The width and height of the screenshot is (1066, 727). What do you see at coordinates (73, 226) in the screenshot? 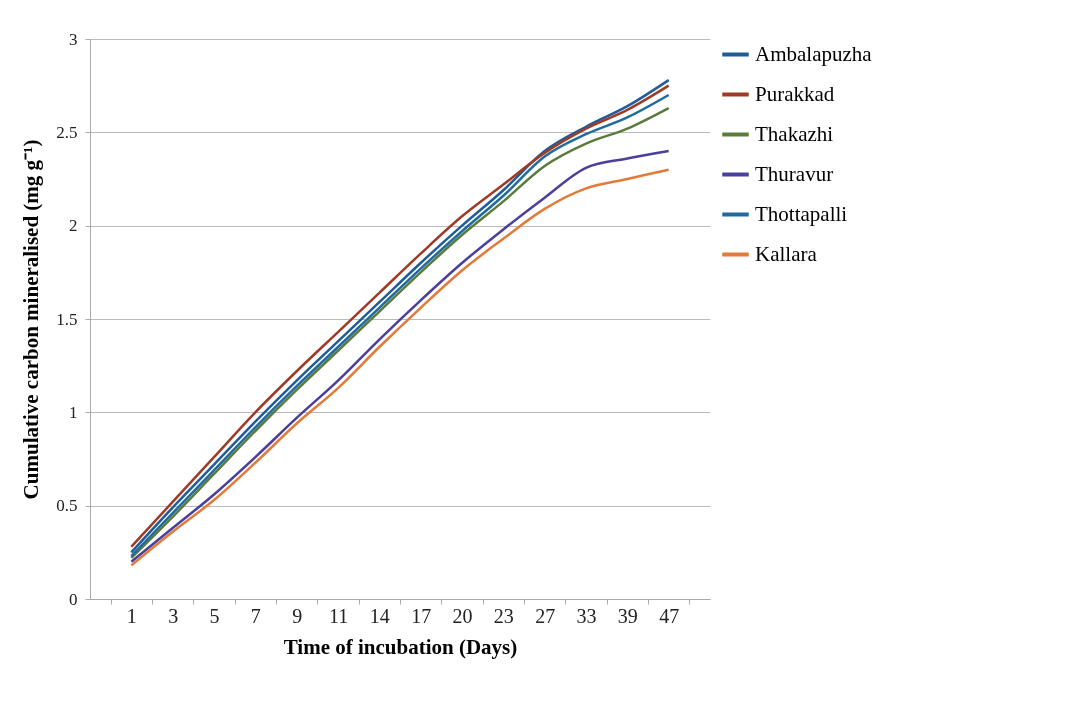
I see `y-tick-label: 2` at bounding box center [73, 226].